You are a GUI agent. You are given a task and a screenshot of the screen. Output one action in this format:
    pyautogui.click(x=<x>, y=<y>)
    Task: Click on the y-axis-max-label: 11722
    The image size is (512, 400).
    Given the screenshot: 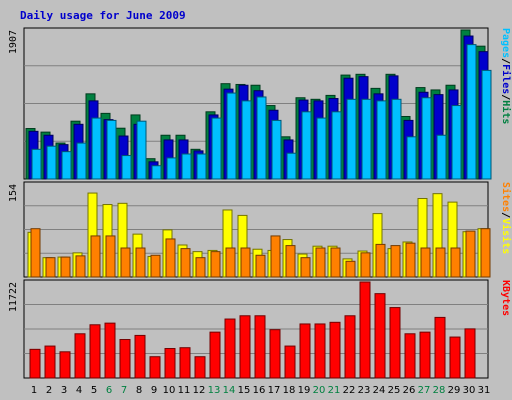 What is the action you would take?
    pyautogui.click(x=13, y=297)
    